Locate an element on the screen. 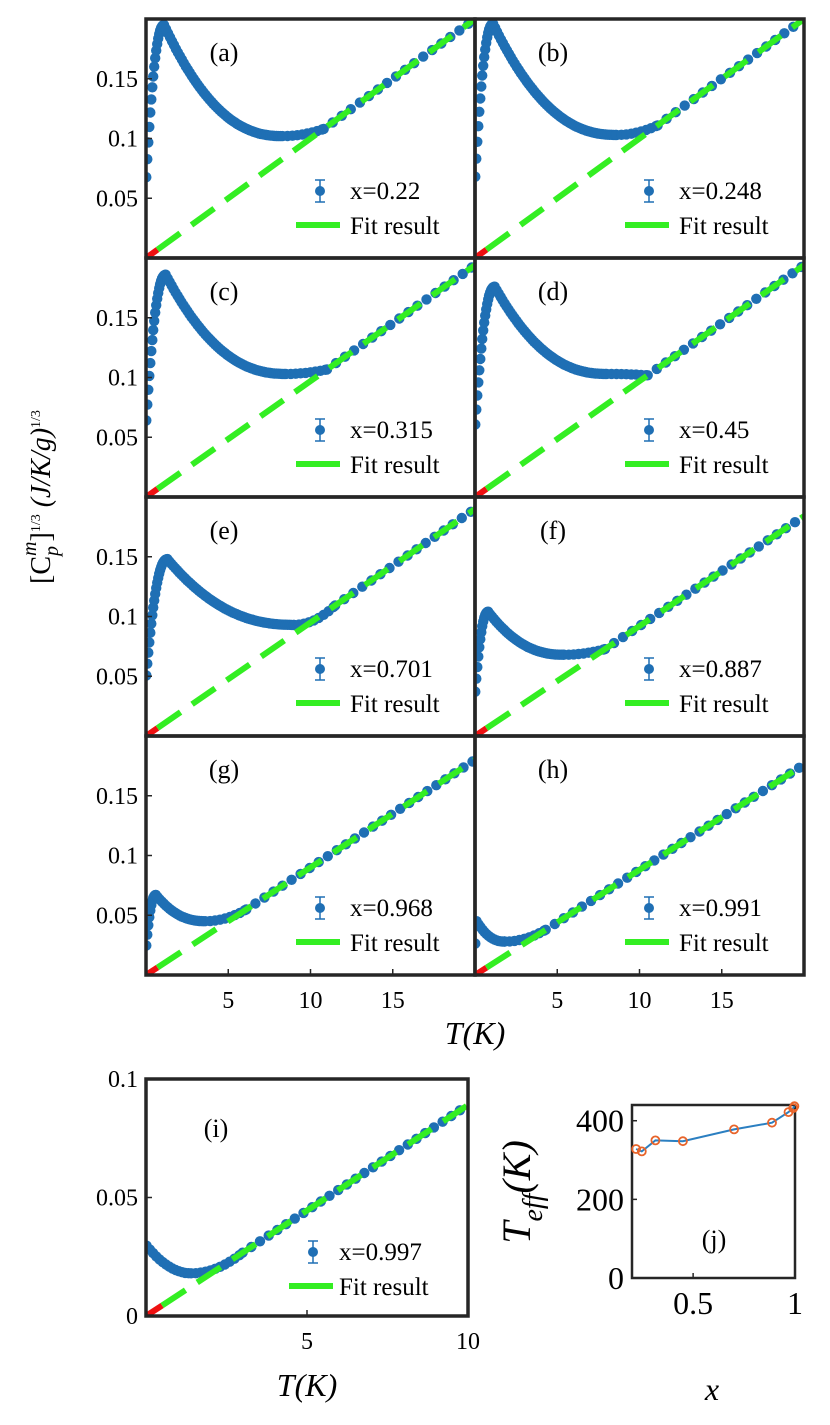 Image resolution: width=830 pixels, height=1425 pixels. panel-d: (d) x=0.45 Fit result is located at coordinates (639, 377).